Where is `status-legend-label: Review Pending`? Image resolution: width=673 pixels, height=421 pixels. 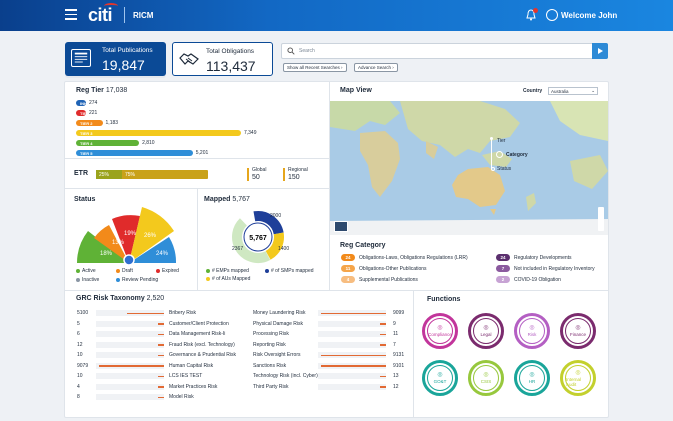 status-legend-label: Review Pending is located at coordinates (140, 280).